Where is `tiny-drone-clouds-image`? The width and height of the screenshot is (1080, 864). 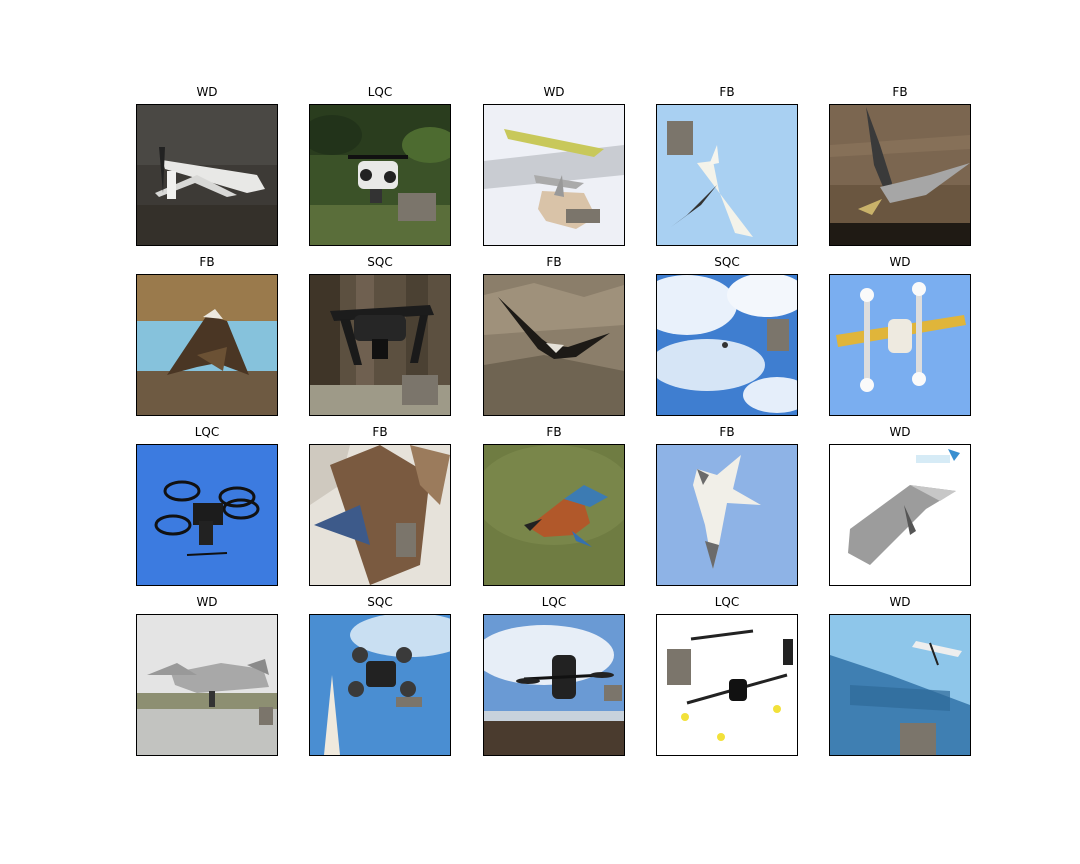 tiny-drone-clouds-image is located at coordinates (727, 345).